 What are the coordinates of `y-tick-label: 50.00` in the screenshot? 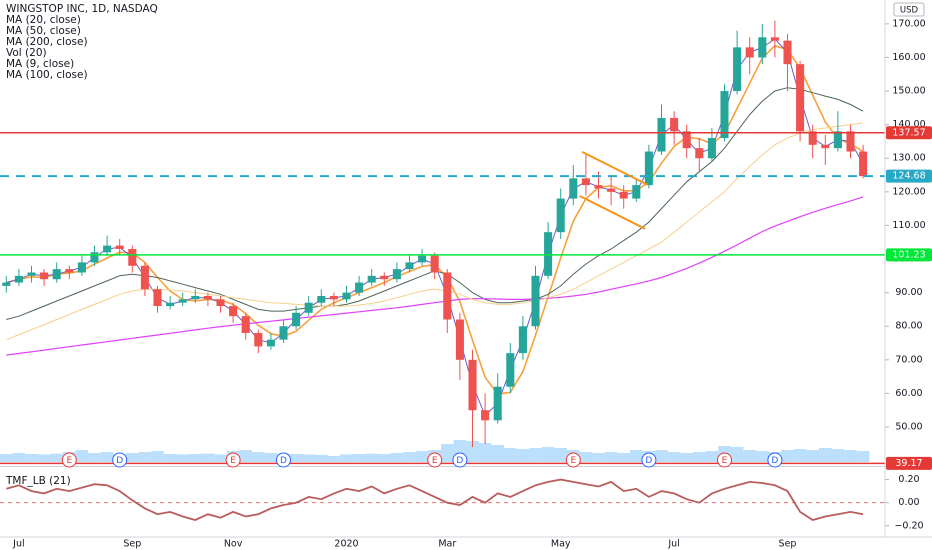 It's located at (908, 427).